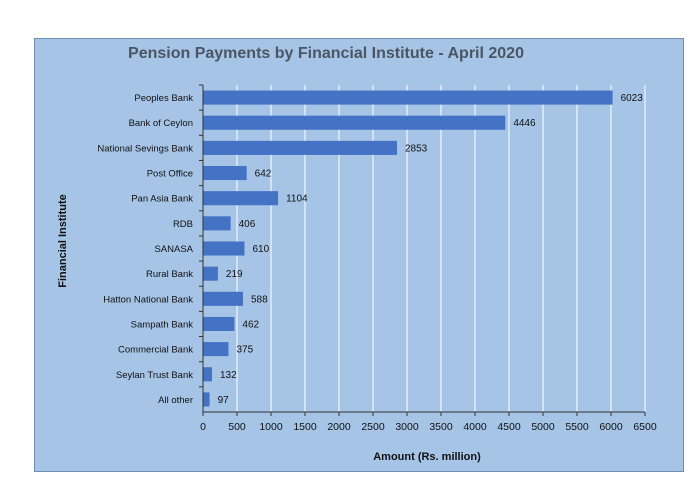 The width and height of the screenshot is (691, 482). I want to click on data-label: 1104, so click(297, 199).